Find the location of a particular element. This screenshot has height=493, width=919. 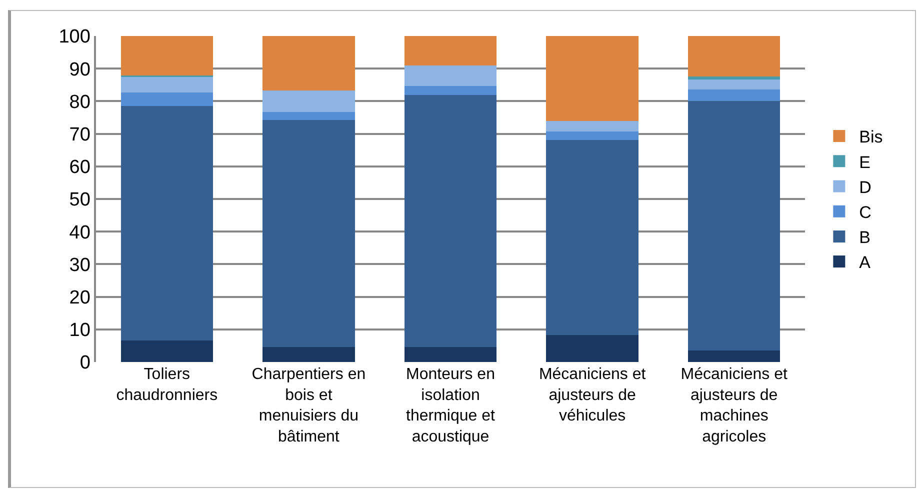

y-tick-label: 10 is located at coordinates (79, 331).